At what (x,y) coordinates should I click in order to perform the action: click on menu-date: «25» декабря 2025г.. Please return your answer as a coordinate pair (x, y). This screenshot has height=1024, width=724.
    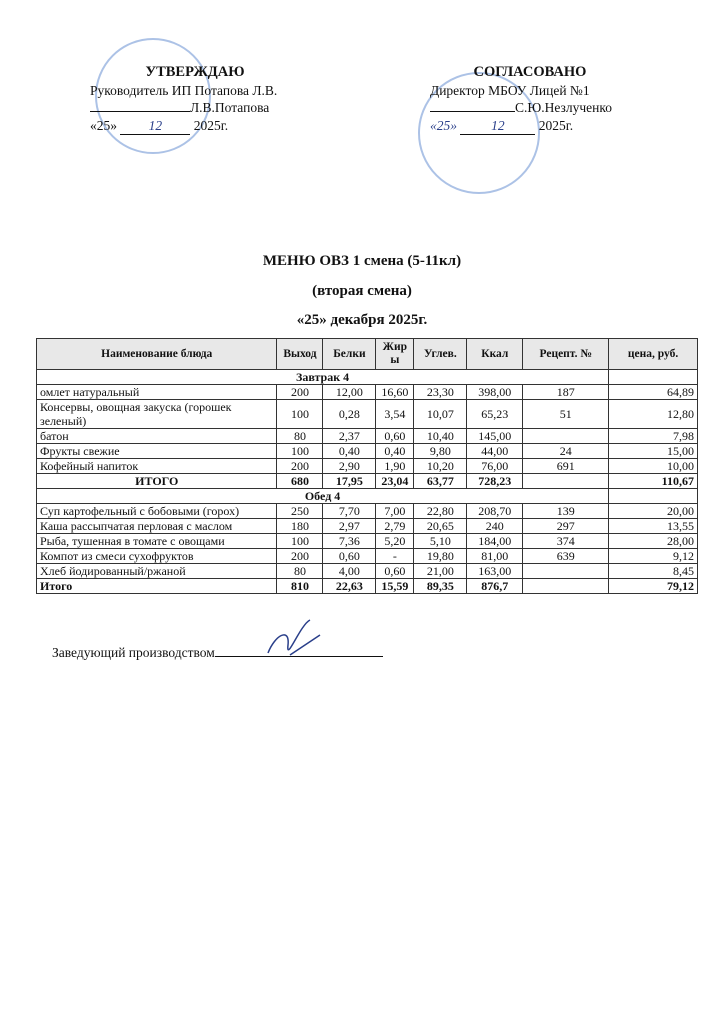
    Looking at the image, I should click on (362, 320).